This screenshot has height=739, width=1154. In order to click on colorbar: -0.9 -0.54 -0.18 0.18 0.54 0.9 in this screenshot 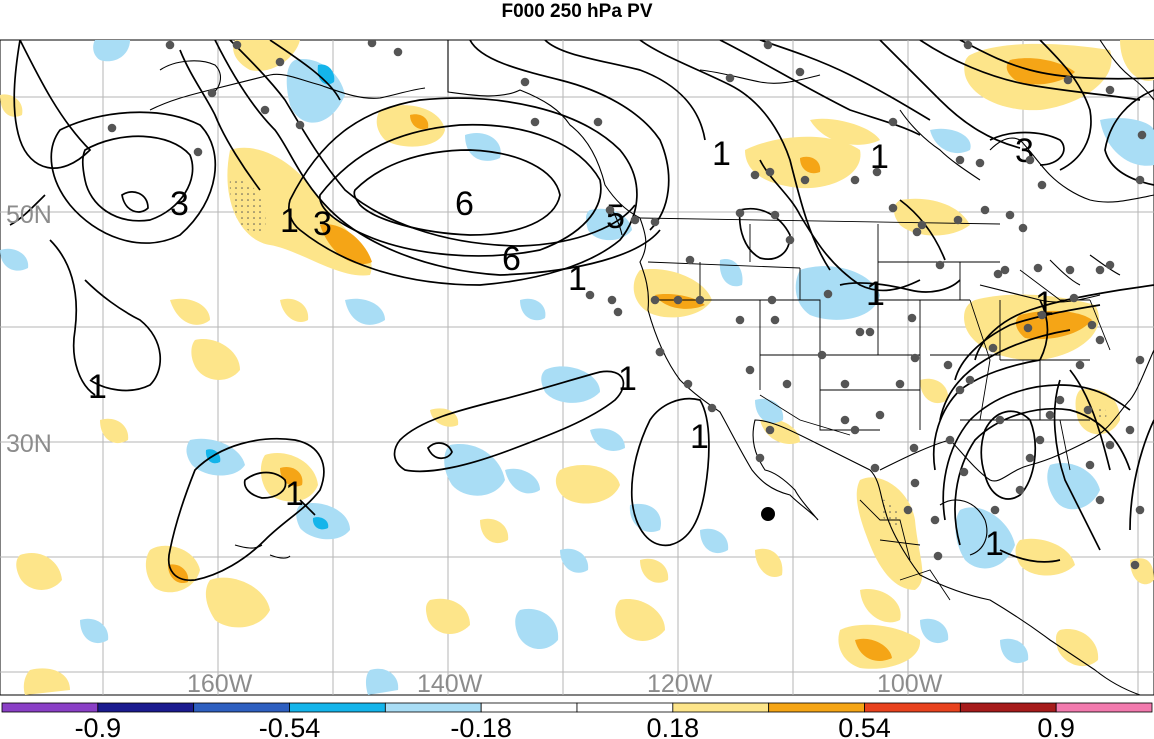, I will do `click(577, 720)`.